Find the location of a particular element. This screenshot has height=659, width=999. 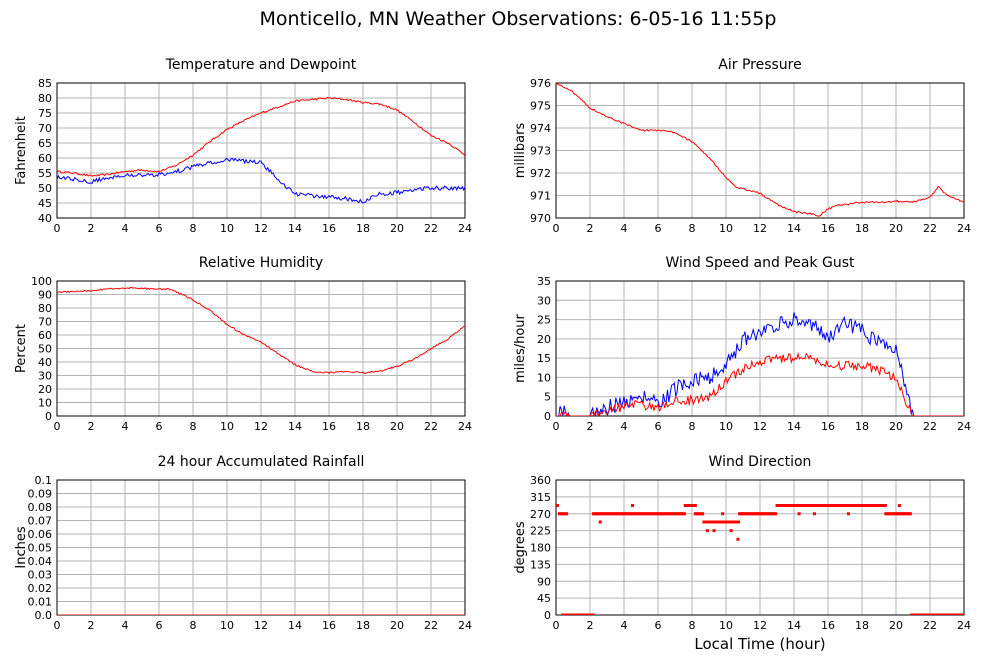

y-axis-label: millibars is located at coordinates (520, 151).